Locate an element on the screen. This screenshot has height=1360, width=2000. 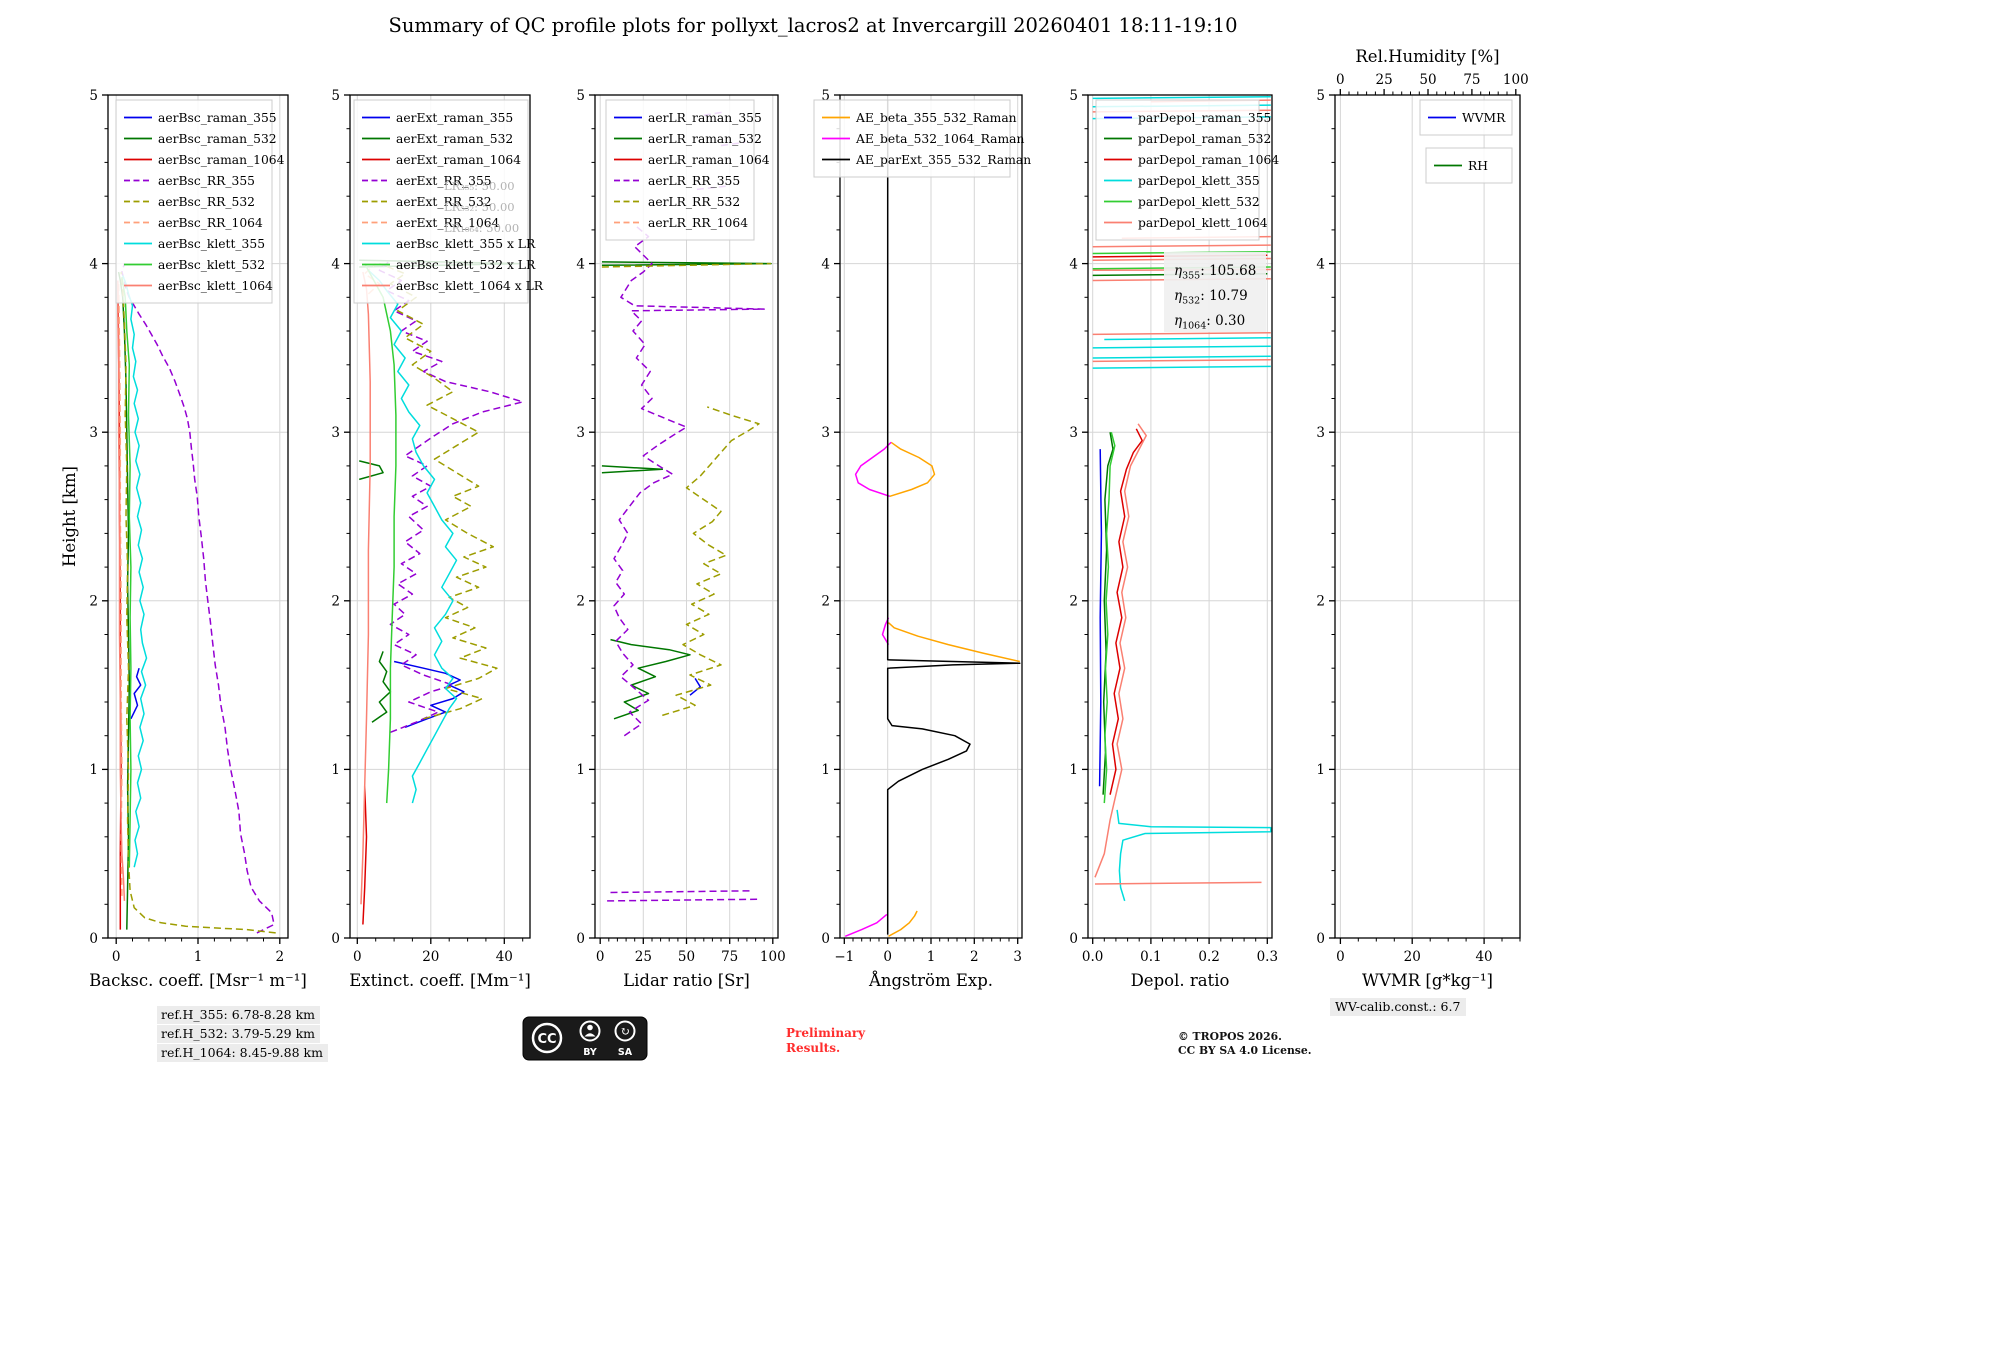
legend-label-aerBsc_klett_1064 x LR: aerBsc_klett_1064 x LR is located at coordinates (470, 286).